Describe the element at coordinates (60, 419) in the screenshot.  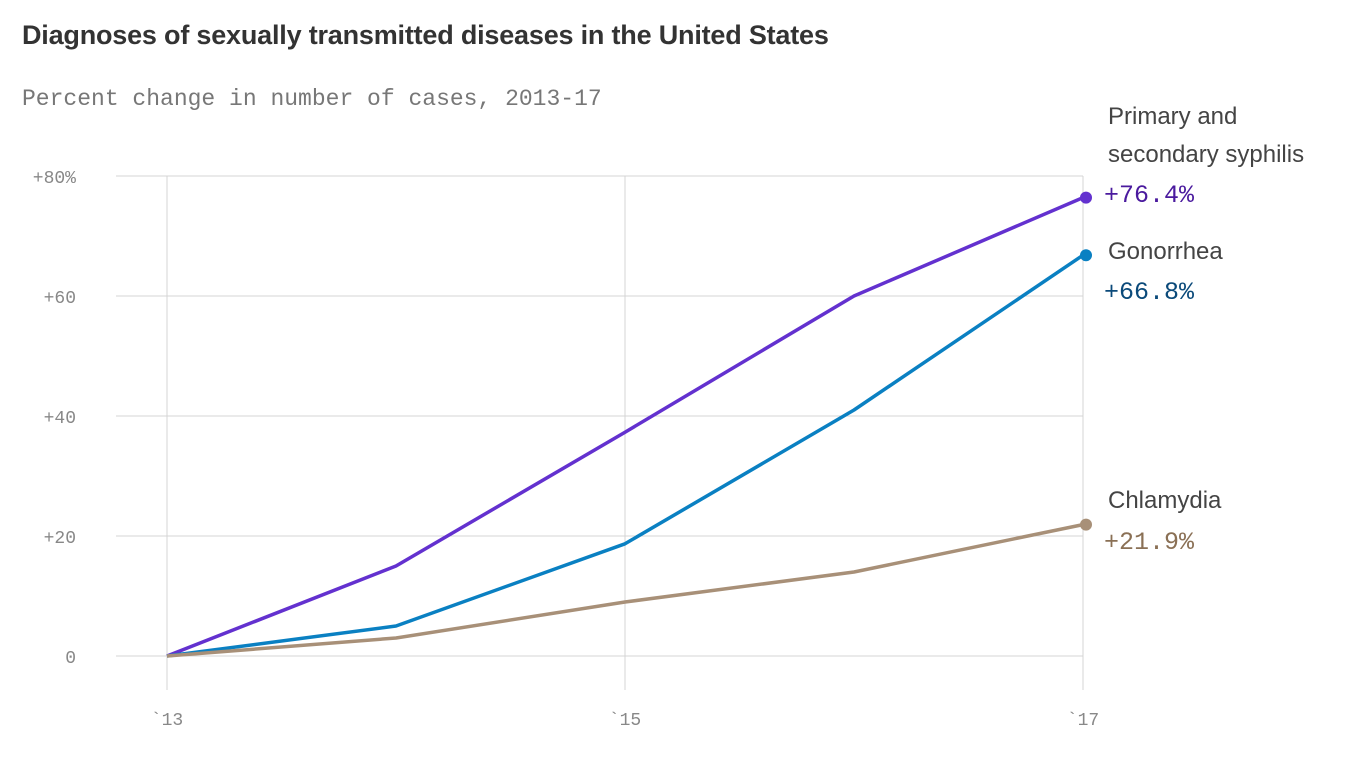
I see `y-tick-label: +40` at that location.